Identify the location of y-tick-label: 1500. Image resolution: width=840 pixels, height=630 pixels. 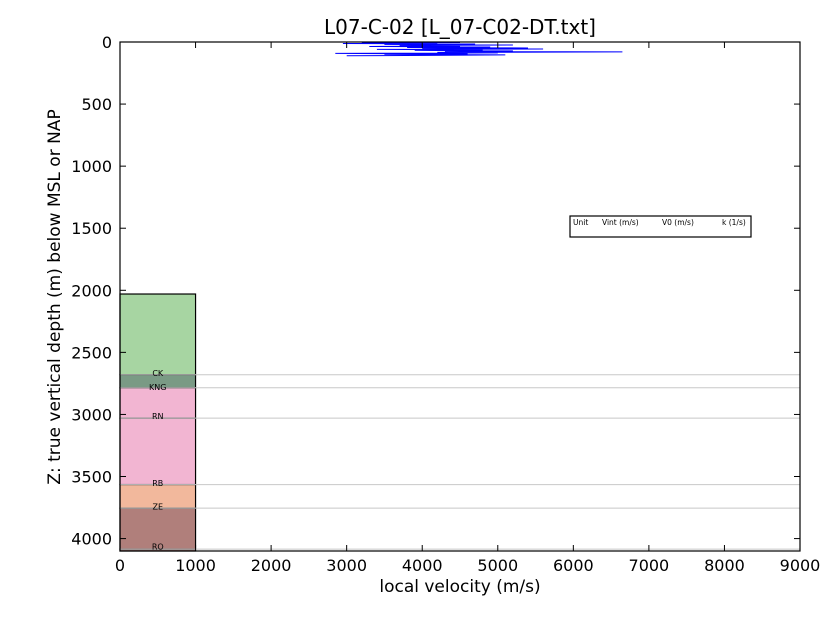
(91, 228).